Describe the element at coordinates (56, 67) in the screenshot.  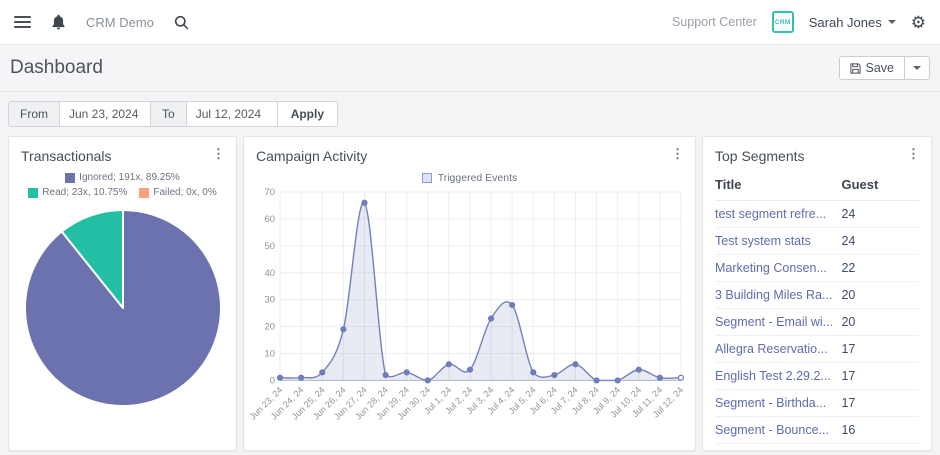
I see `page-title: Dashboard` at that location.